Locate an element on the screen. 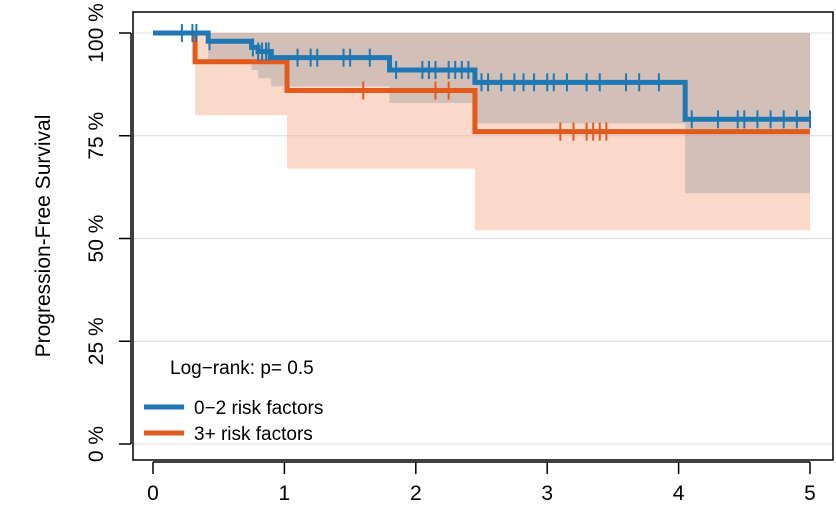 Image resolution: width=836 pixels, height=530 pixels. y-tick-label-2: 50 % is located at coordinates (96, 239).